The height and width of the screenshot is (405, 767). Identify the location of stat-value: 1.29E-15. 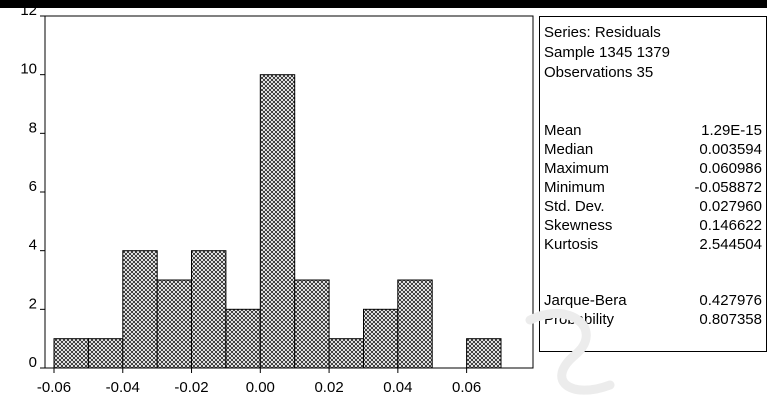
(731, 130).